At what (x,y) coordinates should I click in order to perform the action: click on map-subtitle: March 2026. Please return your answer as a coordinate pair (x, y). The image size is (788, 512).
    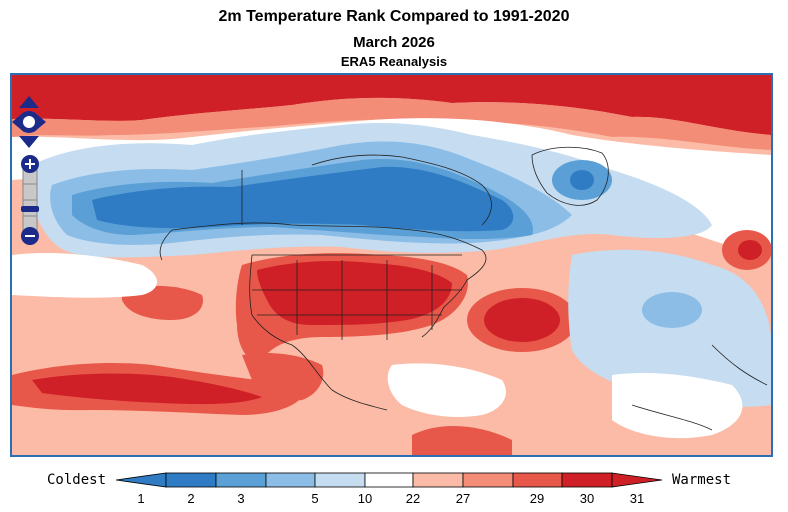
    Looking at the image, I should click on (394, 42).